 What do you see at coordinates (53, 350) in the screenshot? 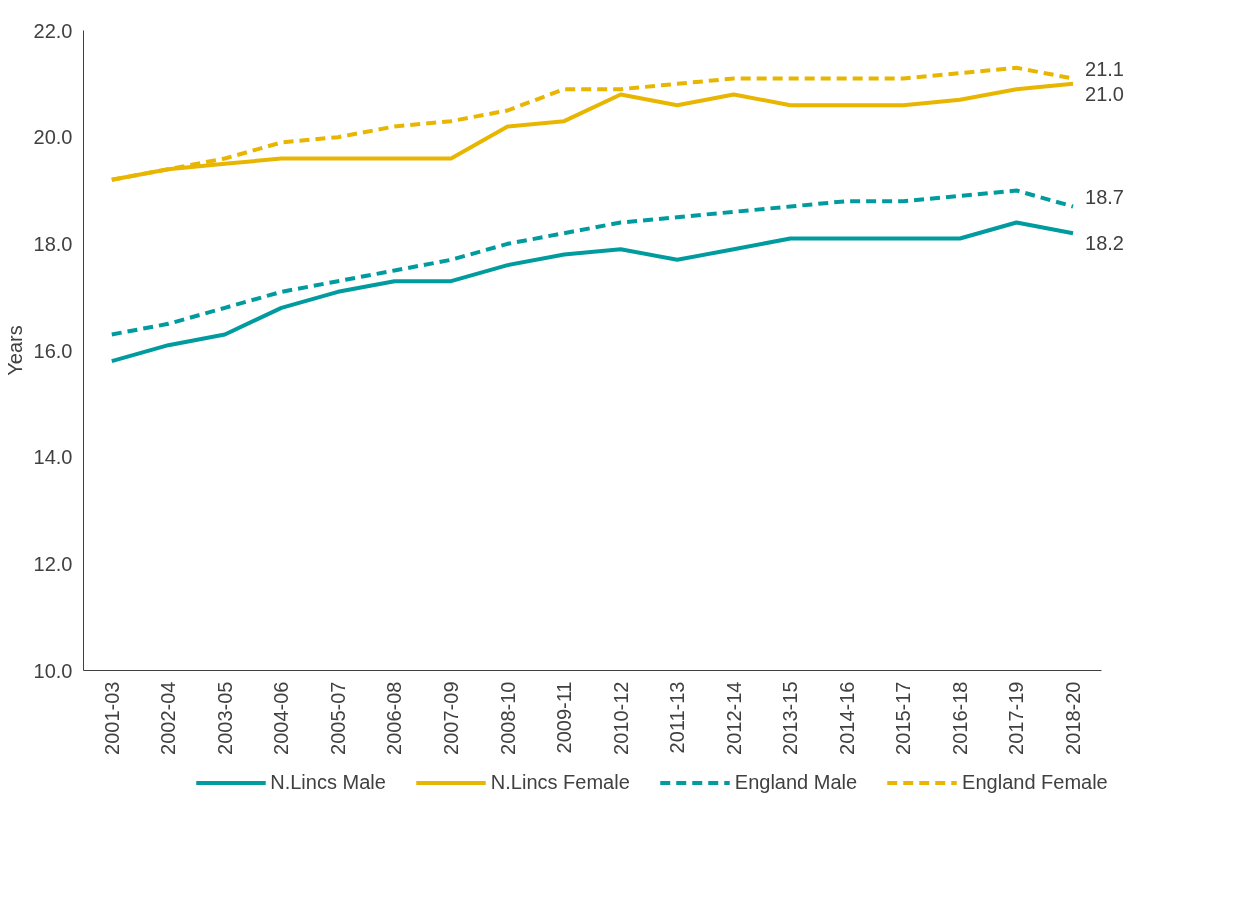
I see `y-tick-label: 16.0` at bounding box center [53, 350].